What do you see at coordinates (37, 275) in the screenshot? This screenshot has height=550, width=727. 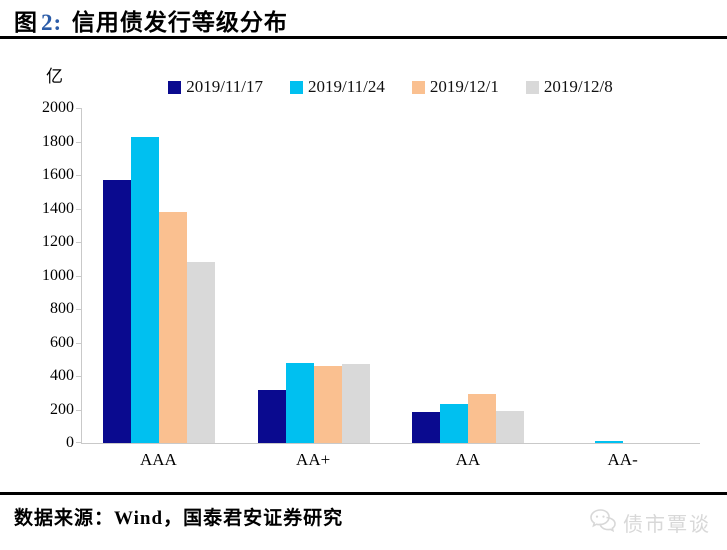 I see `y-axis-labels: 2000 1800 1600 1400 1200 1000 800 600 400 200 0` at bounding box center [37, 275].